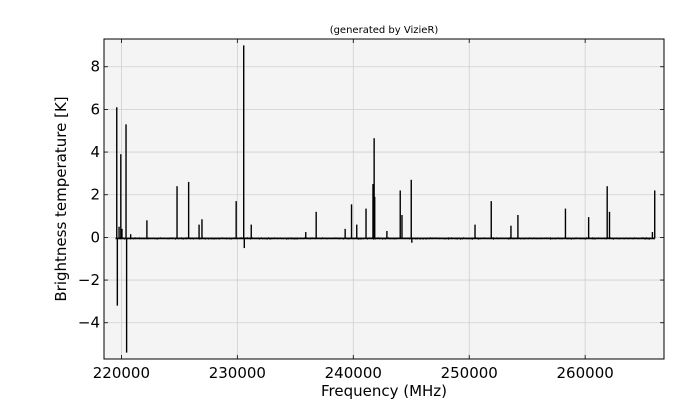 The width and height of the screenshot is (700, 400). I want to click on y-tick-label: 2, so click(95, 195).